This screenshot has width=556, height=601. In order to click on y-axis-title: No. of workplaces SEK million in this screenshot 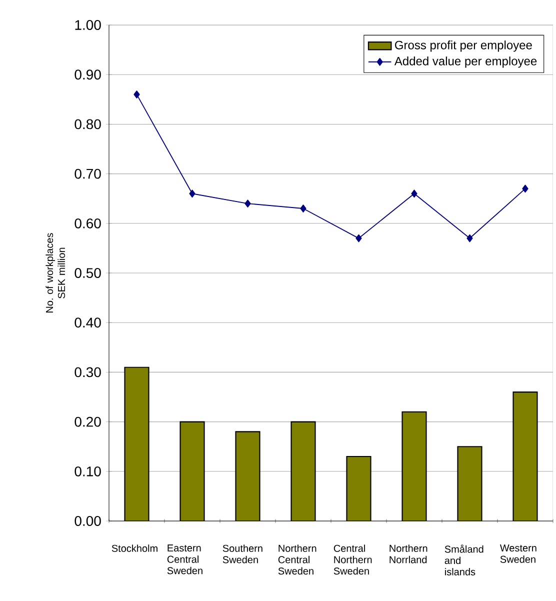, I will do `click(56, 272)`.